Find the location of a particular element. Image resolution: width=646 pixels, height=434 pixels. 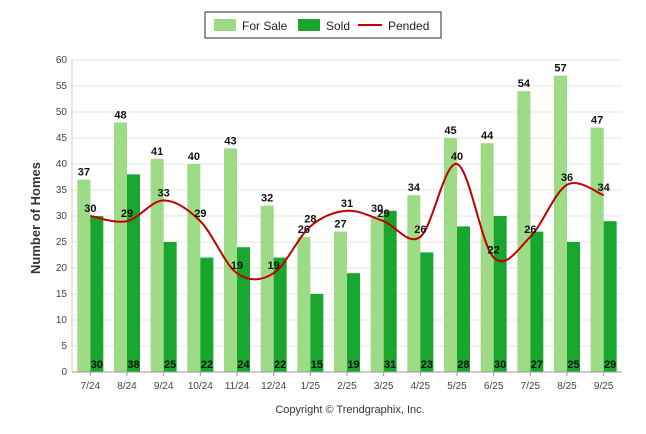

y-tick-label: 60 is located at coordinates (62, 60).